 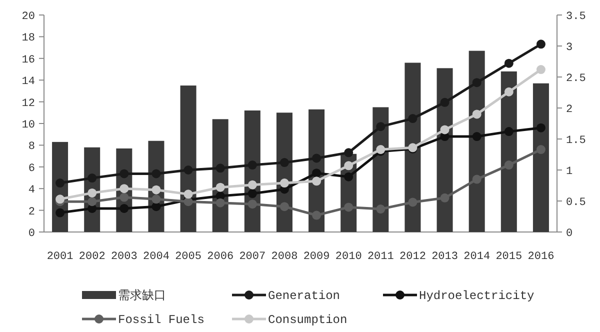 What do you see at coordinates (161, 320) in the screenshot?
I see `legend-label: Fossil Fuels` at bounding box center [161, 320].